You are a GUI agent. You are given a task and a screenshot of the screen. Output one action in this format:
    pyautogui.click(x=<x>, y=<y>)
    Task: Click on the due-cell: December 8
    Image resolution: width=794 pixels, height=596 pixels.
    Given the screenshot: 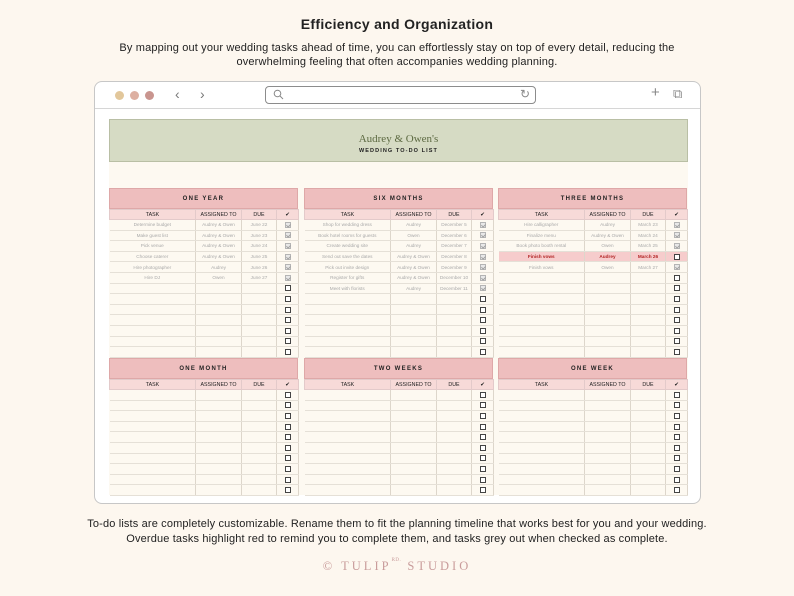 What is the action you would take?
    pyautogui.click(x=454, y=257)
    